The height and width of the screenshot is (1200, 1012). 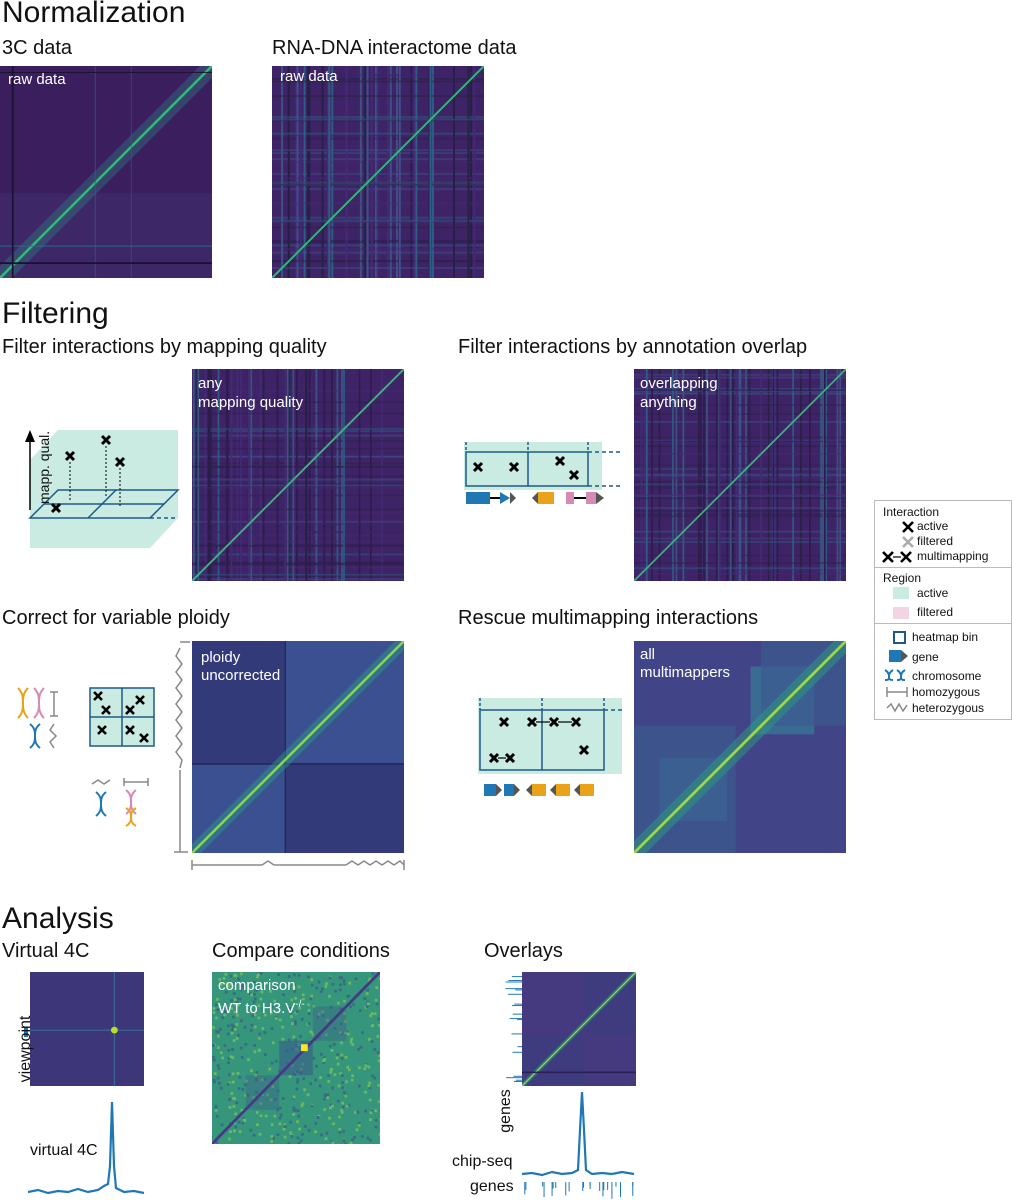 What do you see at coordinates (947, 676) in the screenshot?
I see `legend-chromosome: chromosome` at bounding box center [947, 676].